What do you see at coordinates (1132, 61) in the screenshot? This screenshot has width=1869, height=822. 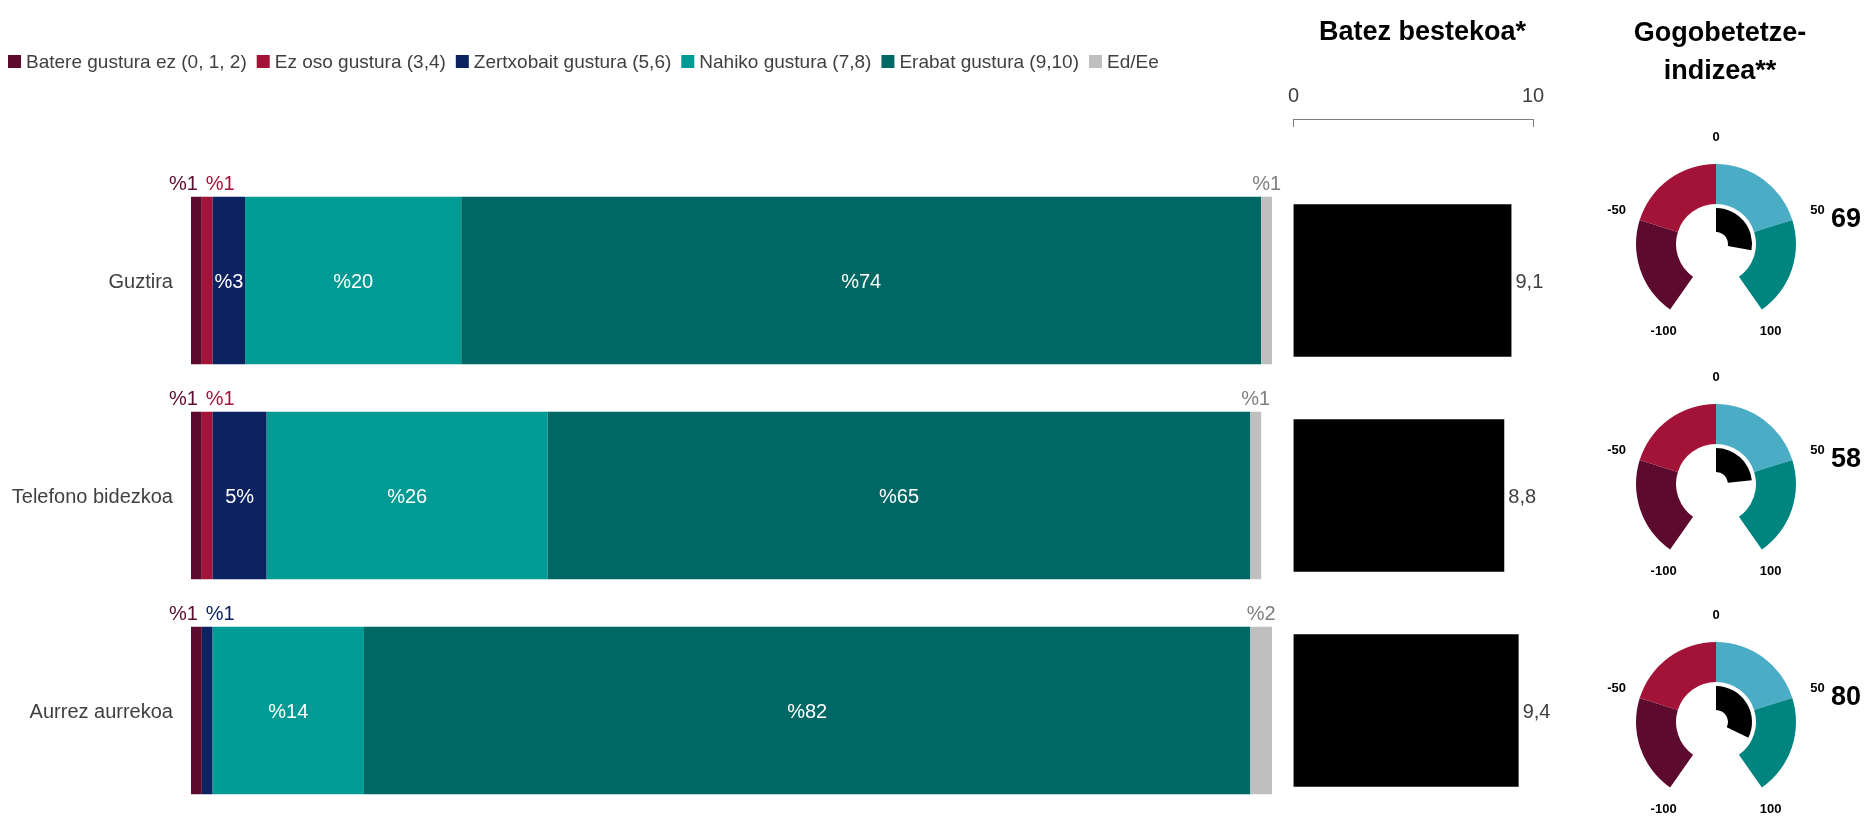 I see `legend-label: Ed/Ee` at bounding box center [1132, 61].